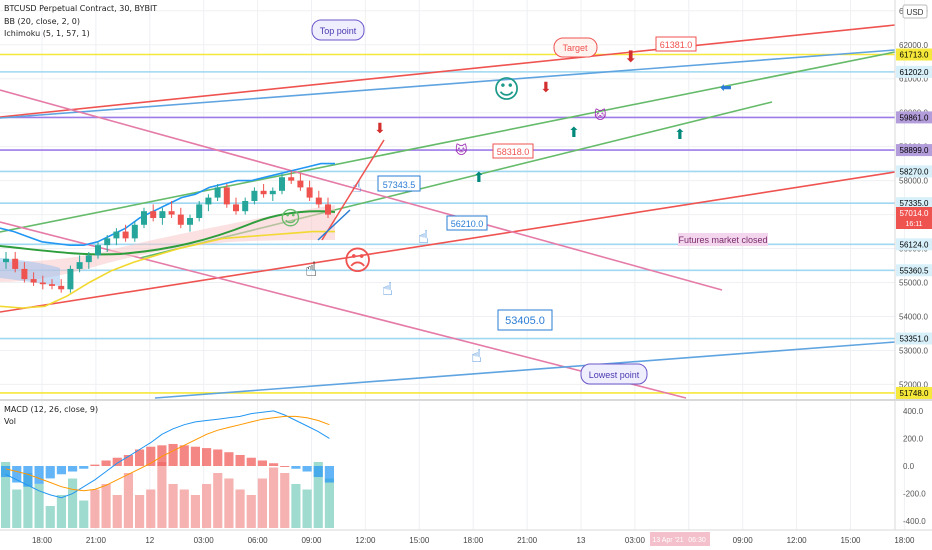 The width and height of the screenshot is (932, 550). What do you see at coordinates (525, 321) in the screenshot?
I see `price-callout-53405-label: 53405.0` at bounding box center [525, 321].